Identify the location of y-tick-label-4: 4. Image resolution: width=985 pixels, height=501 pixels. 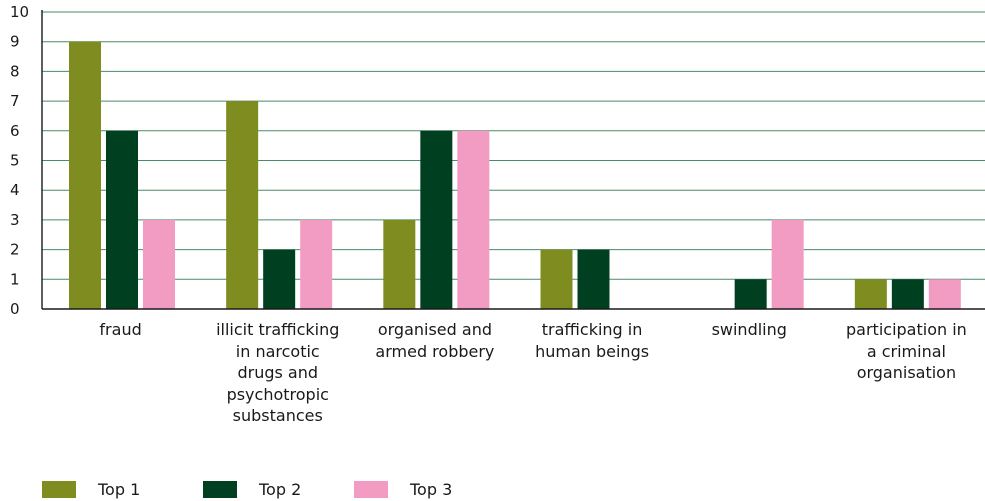
(15, 190).